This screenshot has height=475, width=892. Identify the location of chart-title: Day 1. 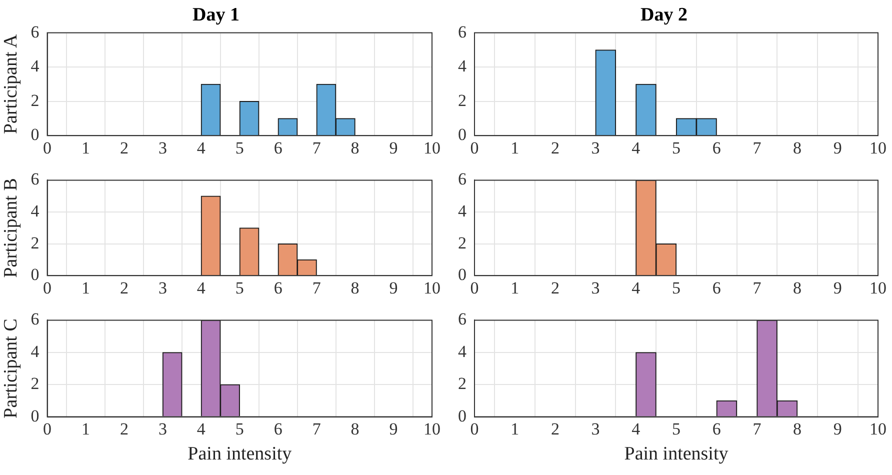
(216, 15).